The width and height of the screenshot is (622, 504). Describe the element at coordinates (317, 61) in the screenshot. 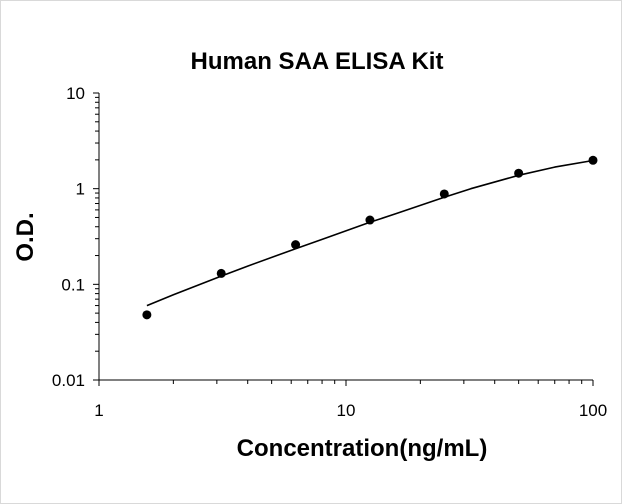

I see `chart-title: Human SAA ELISA Kit` at that location.